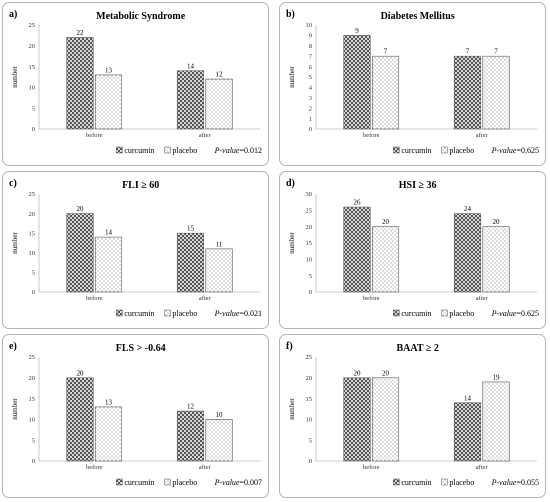  Describe the element at coordinates (13, 183) in the screenshot. I see `panel-label: c)` at that location.